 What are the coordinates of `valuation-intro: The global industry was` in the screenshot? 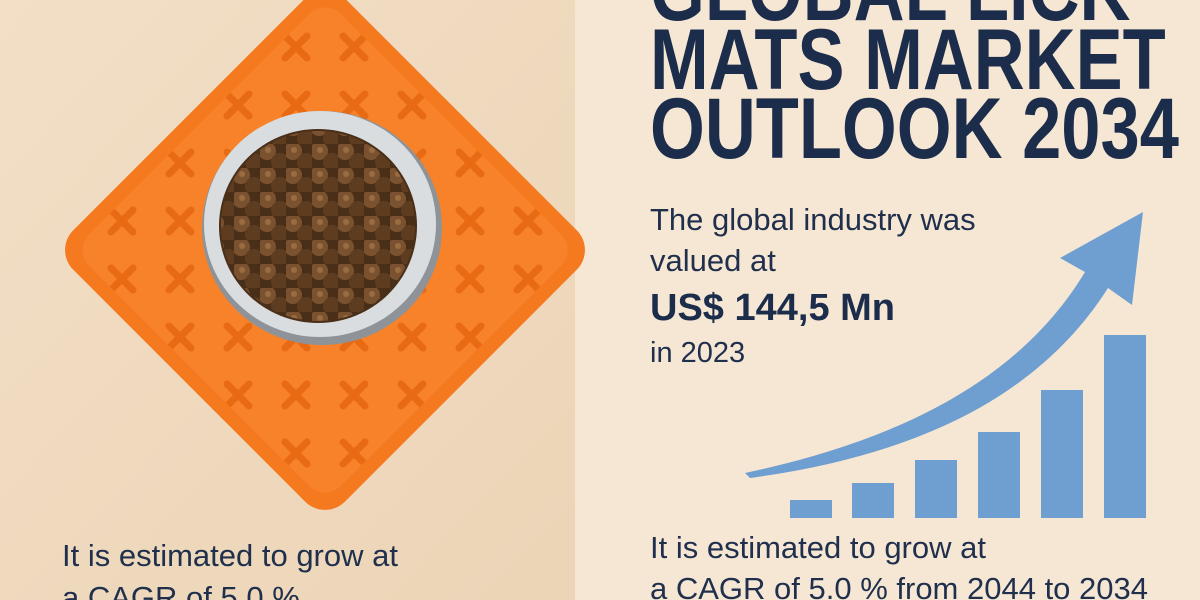 It's located at (813, 219).